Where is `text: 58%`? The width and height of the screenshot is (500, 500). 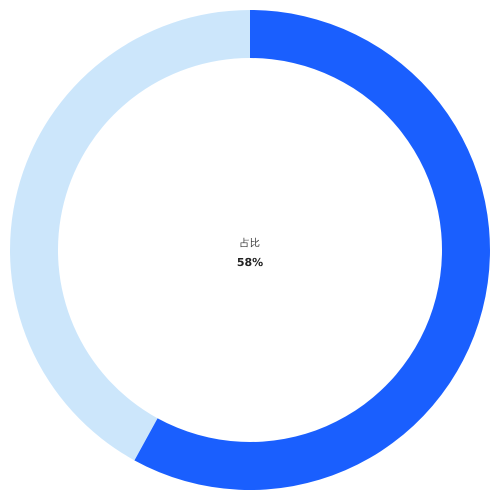 text: 58% is located at coordinates (250, 262).